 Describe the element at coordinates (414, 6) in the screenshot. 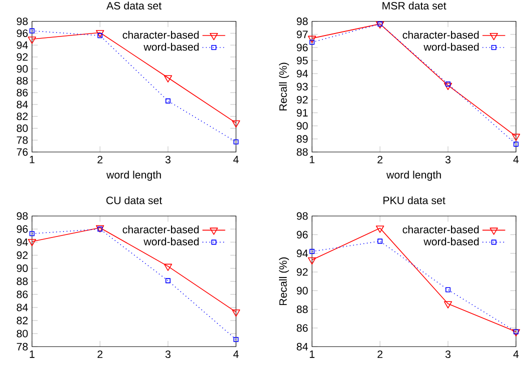

I see `chart-title: MSR data set` at that location.